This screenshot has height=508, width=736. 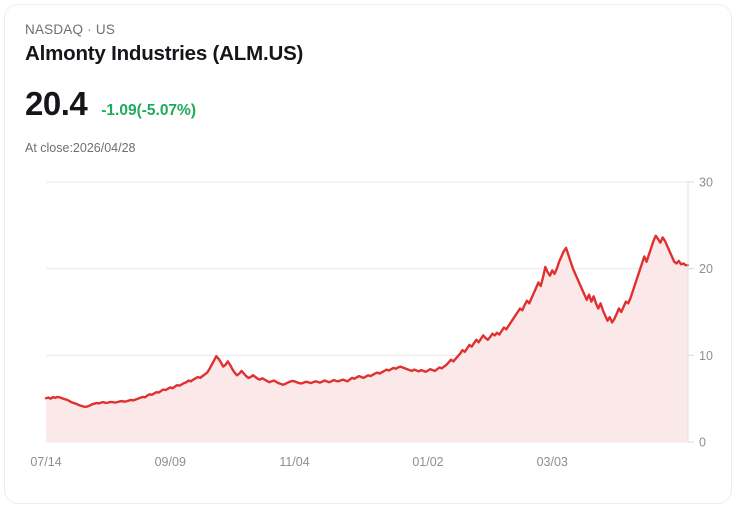 I want to click on exchange-name: NASDAQ, so click(x=54, y=29).